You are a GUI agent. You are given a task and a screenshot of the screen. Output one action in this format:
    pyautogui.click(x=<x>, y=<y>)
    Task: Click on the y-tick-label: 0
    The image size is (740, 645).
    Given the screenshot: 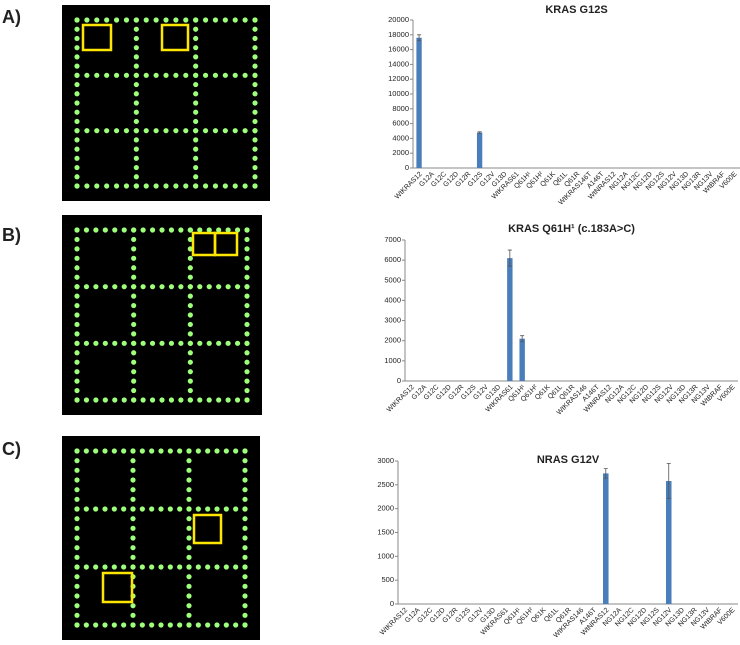 What is the action you would take?
    pyautogui.click(x=407, y=167)
    